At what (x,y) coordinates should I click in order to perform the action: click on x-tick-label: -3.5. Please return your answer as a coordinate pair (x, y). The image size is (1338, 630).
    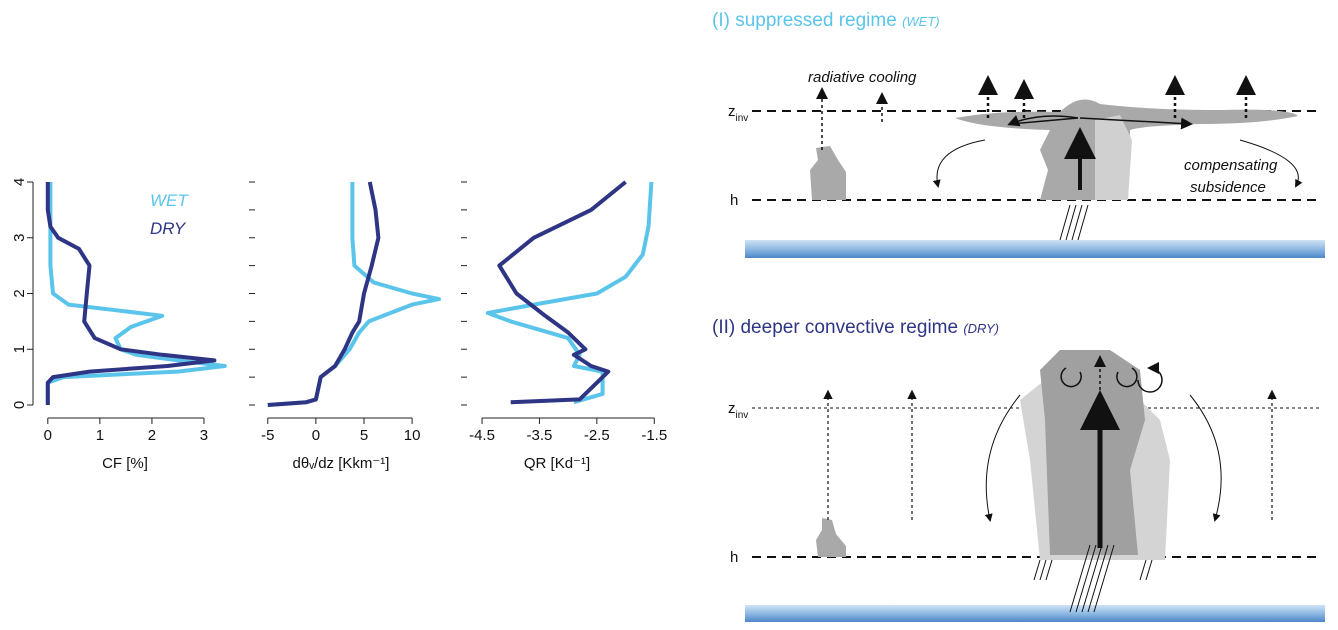
    Looking at the image, I should click on (540, 435).